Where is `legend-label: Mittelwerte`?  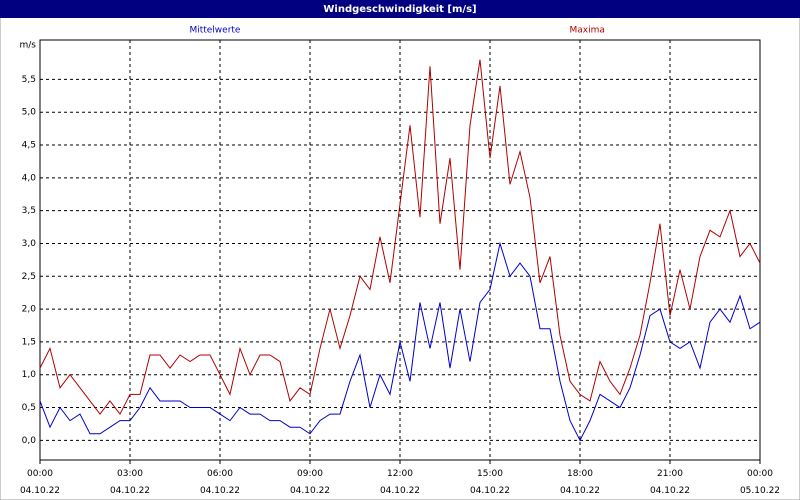 legend-label: Mittelwerte is located at coordinates (214, 31).